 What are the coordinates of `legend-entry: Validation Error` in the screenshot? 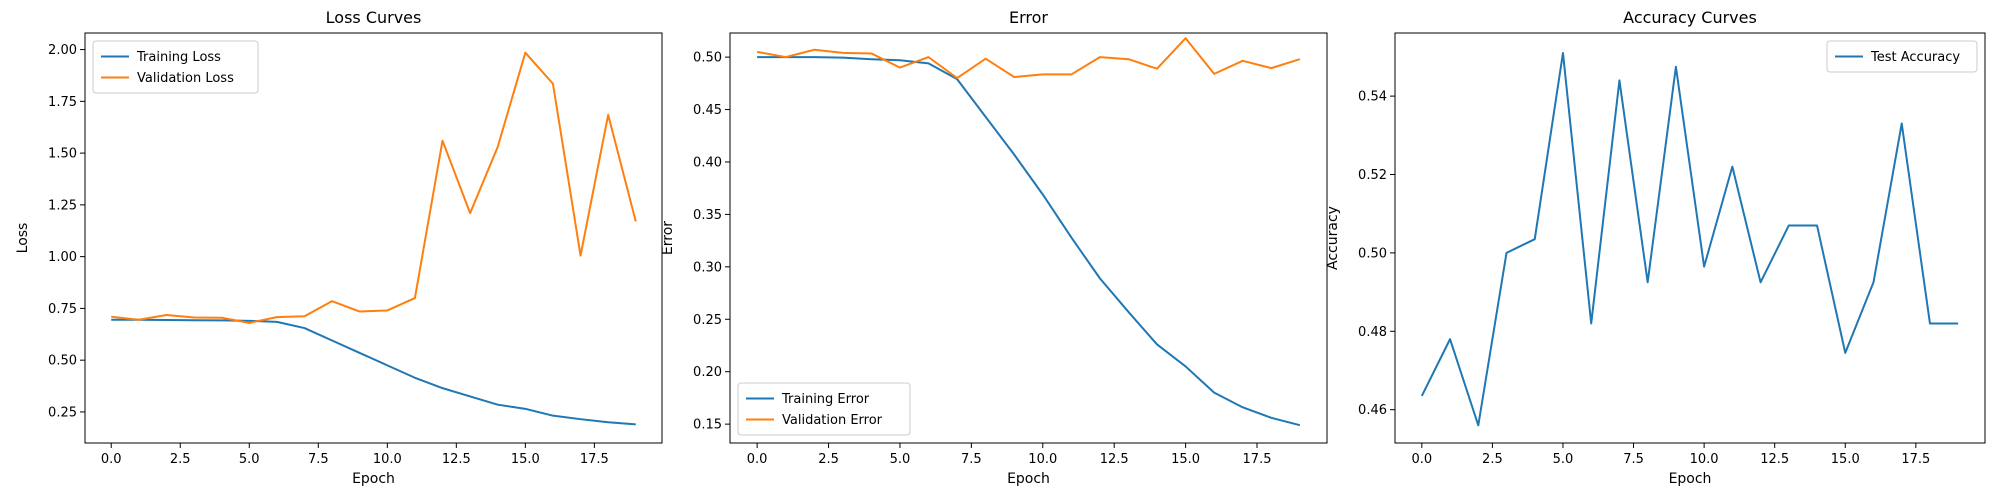 It's located at (832, 420).